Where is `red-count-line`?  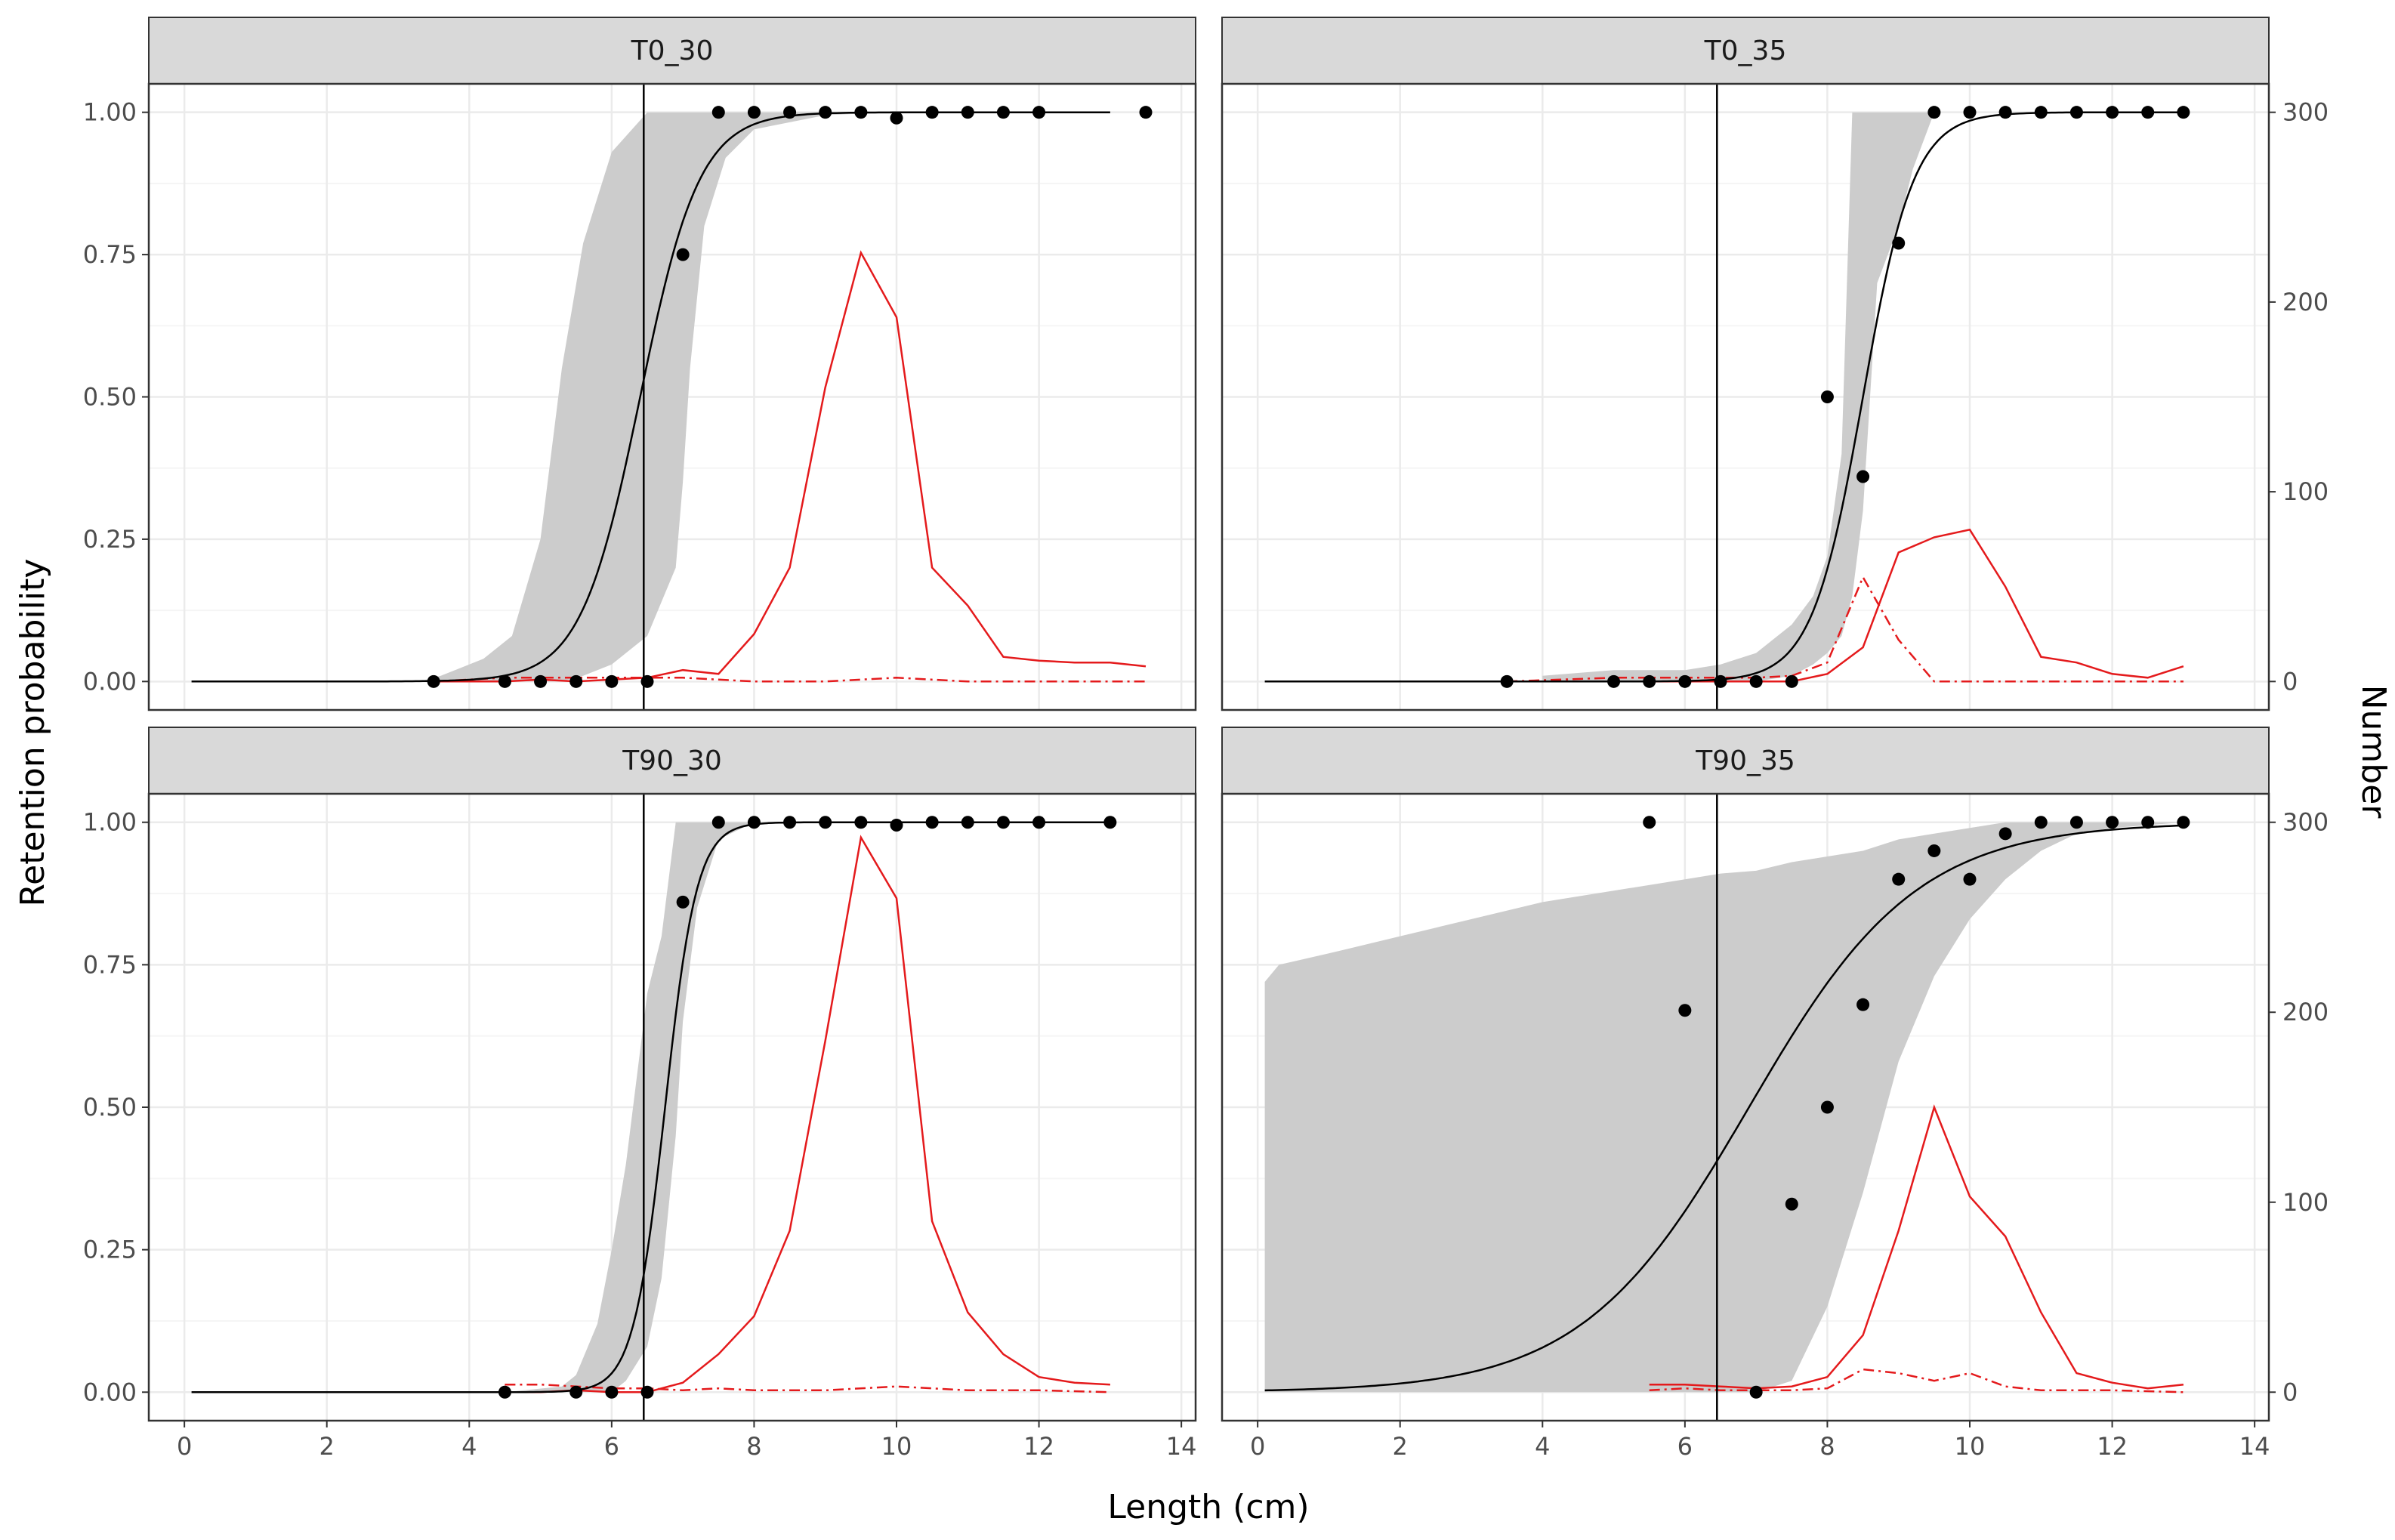 red-count-line is located at coordinates (1917, 1247).